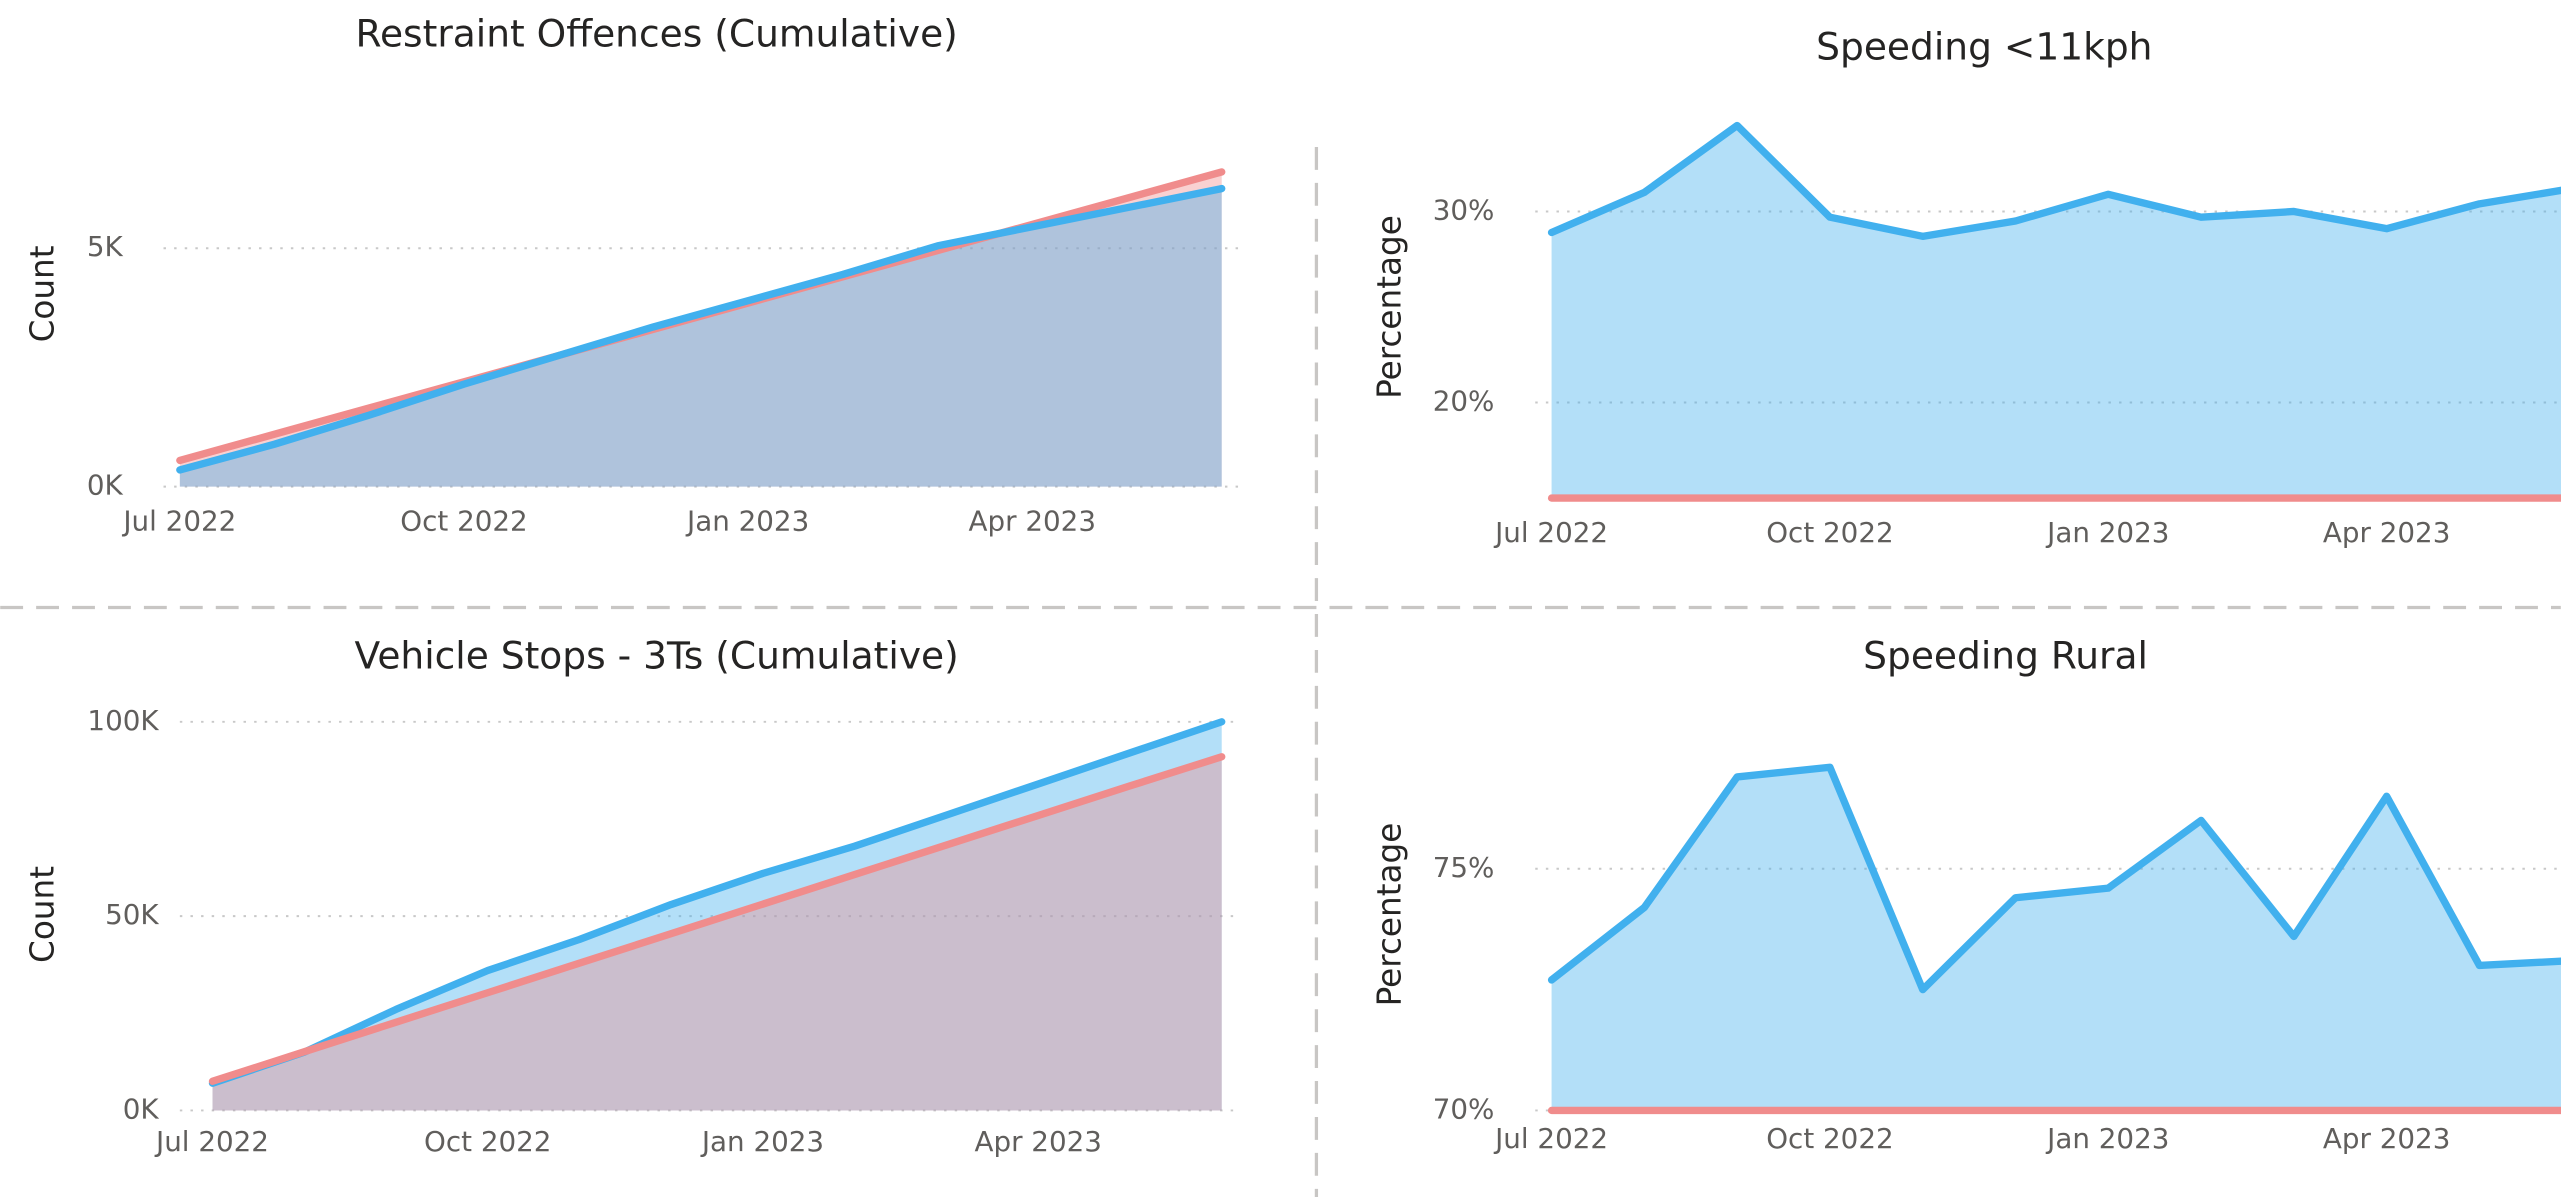 The height and width of the screenshot is (1197, 2561). I want to click on y-tick-label: 70%, so click(1464, 1108).